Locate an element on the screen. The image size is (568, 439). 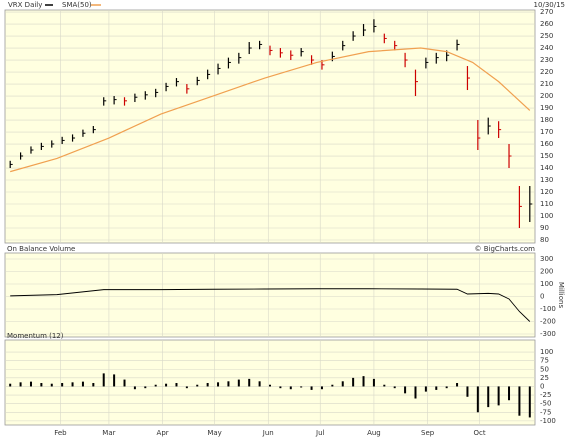
y-tick-label: 220 is located at coordinates (546, 72).